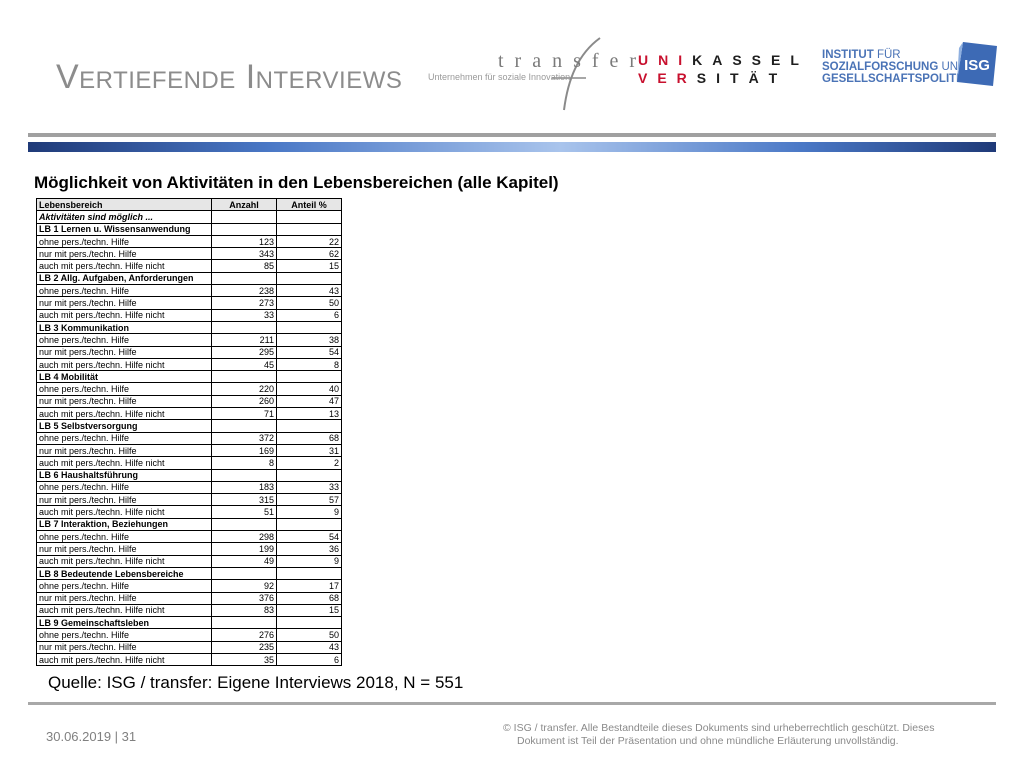  I want to click on table-row: auch mit pers./techn. Hilfe nicht 49 9, so click(189, 561).